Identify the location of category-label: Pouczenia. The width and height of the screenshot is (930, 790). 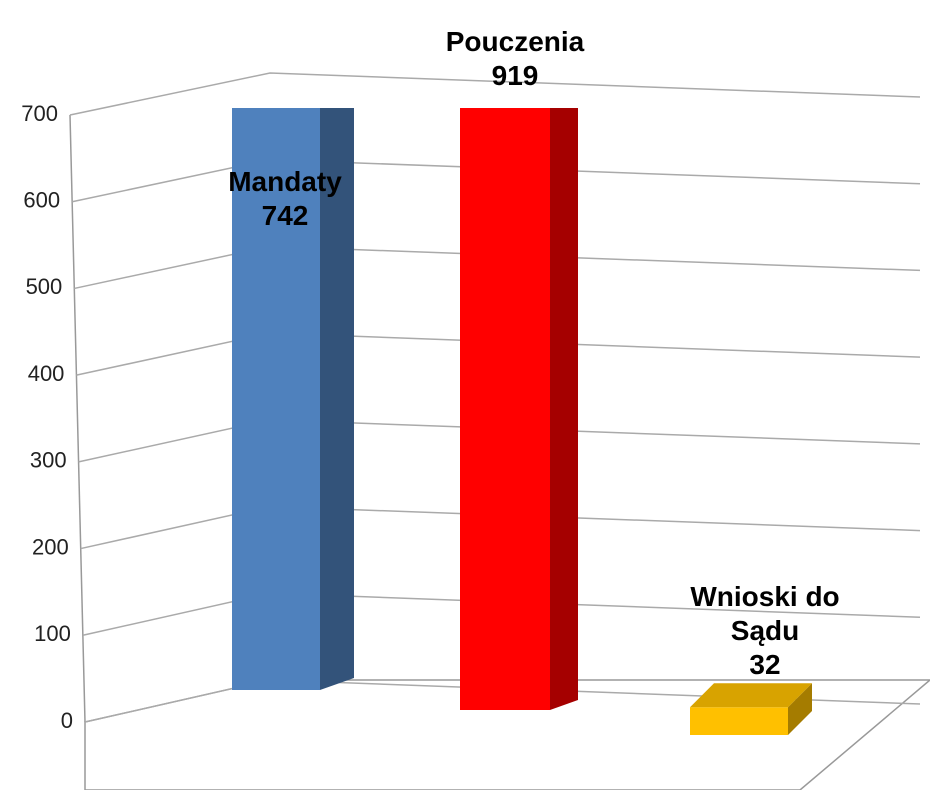
(515, 41).